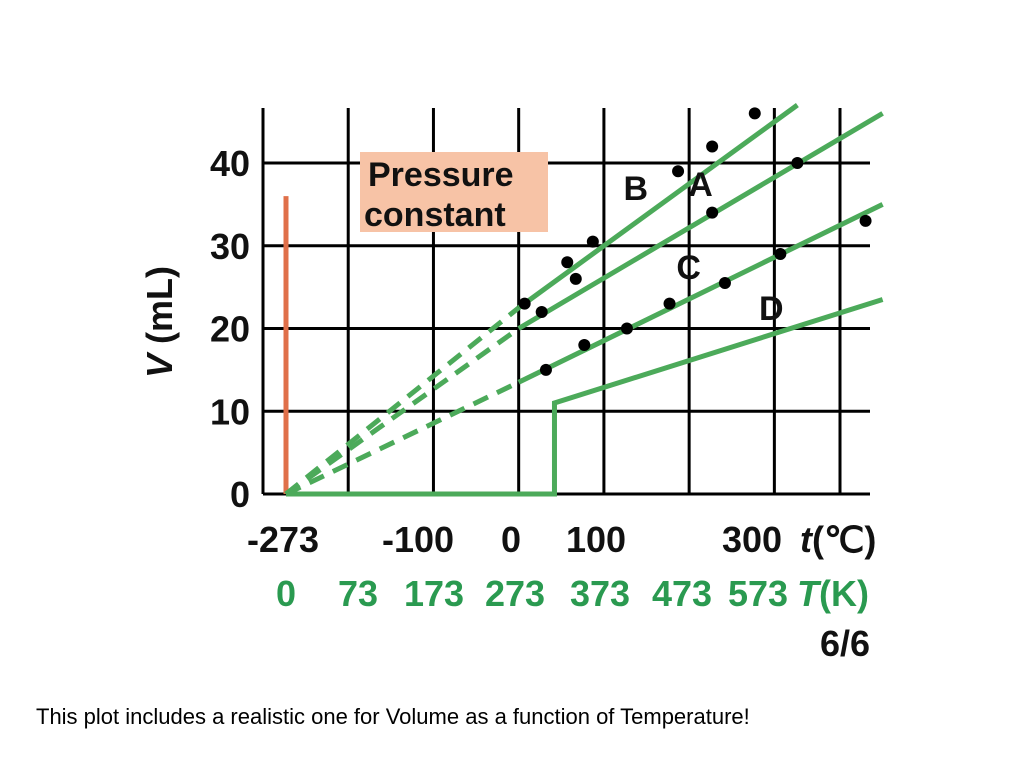 The image size is (1024, 768). I want to click on x-kelvin-tick-label: 273, so click(515, 593).